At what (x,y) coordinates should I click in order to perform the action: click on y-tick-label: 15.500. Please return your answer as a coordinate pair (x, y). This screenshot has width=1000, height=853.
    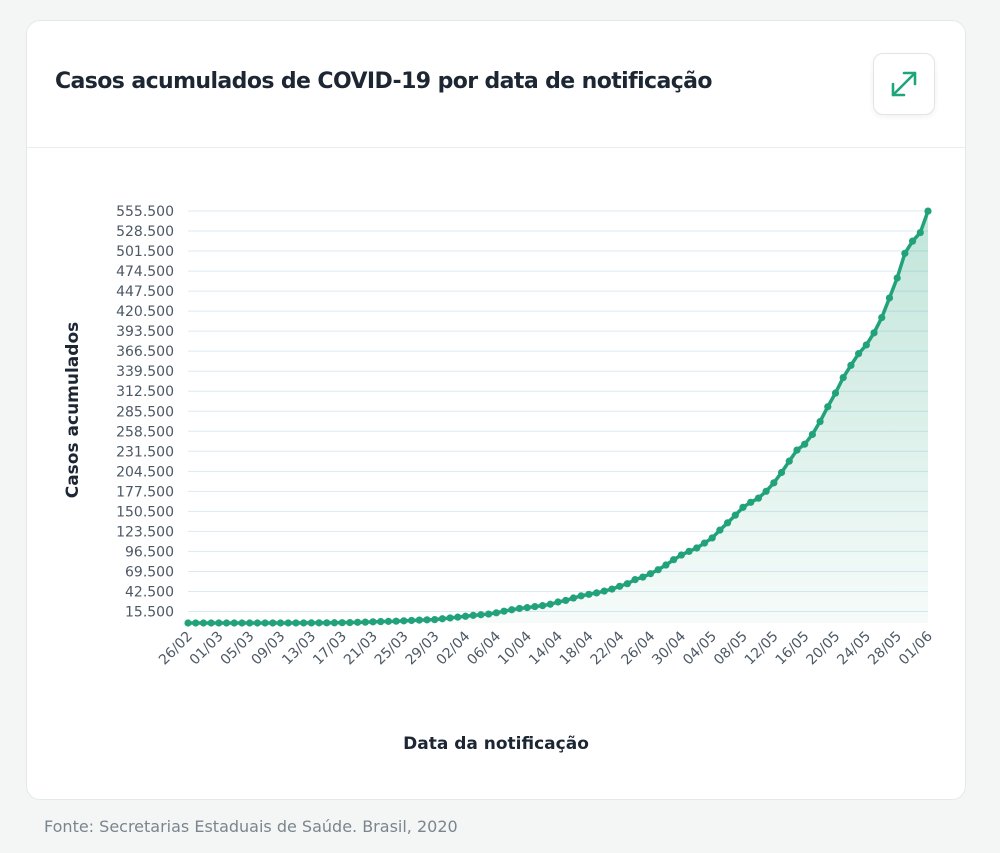
    Looking at the image, I should click on (149, 613).